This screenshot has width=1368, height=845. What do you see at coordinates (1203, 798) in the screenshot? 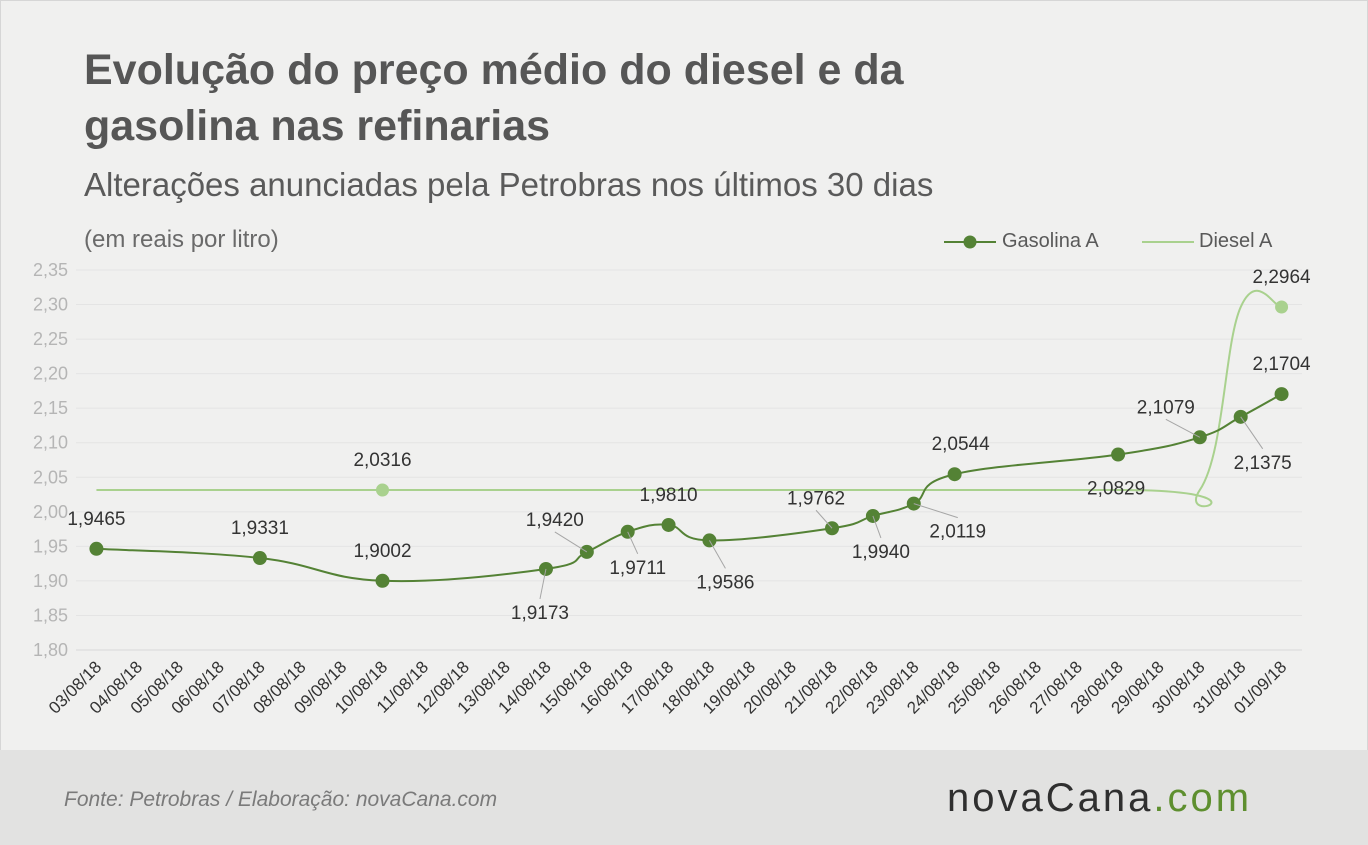
I see `logo-suffix: .com` at bounding box center [1203, 798].